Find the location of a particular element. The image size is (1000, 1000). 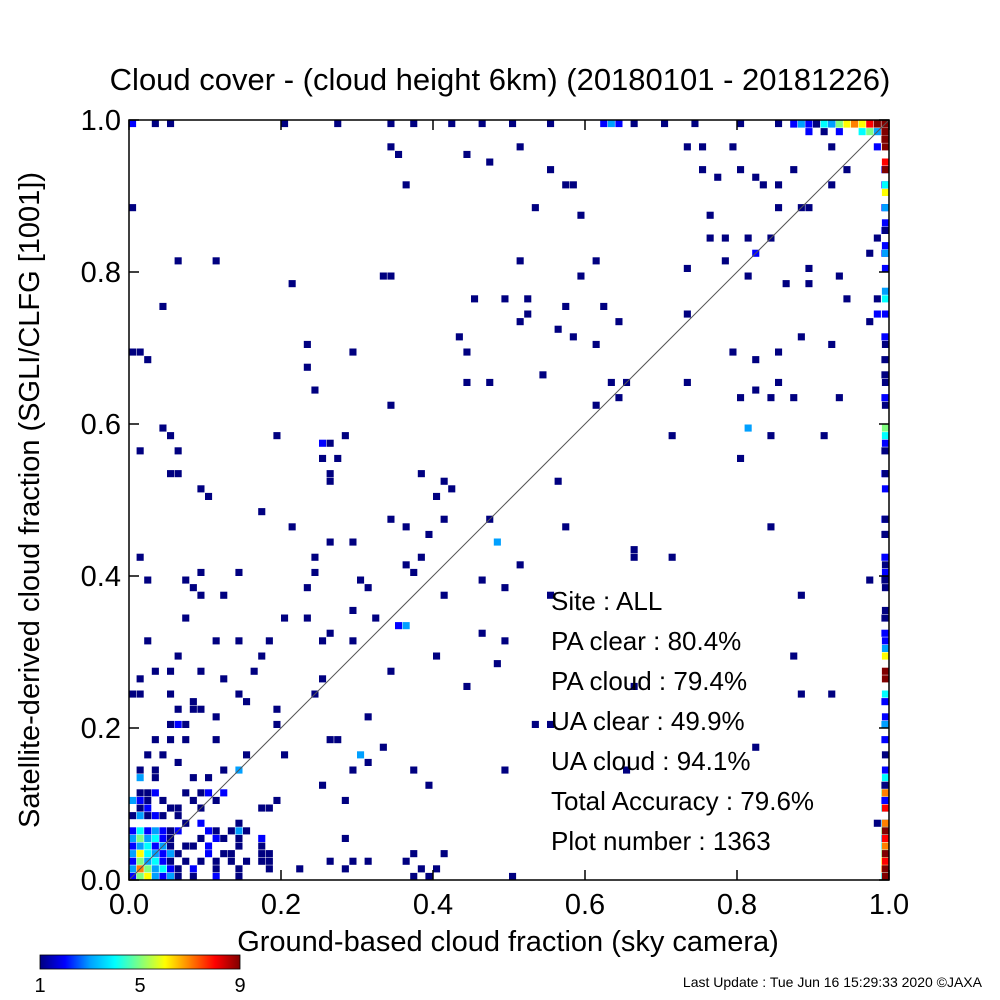

stats-line: Plot number : 1363 is located at coordinates (661, 841).